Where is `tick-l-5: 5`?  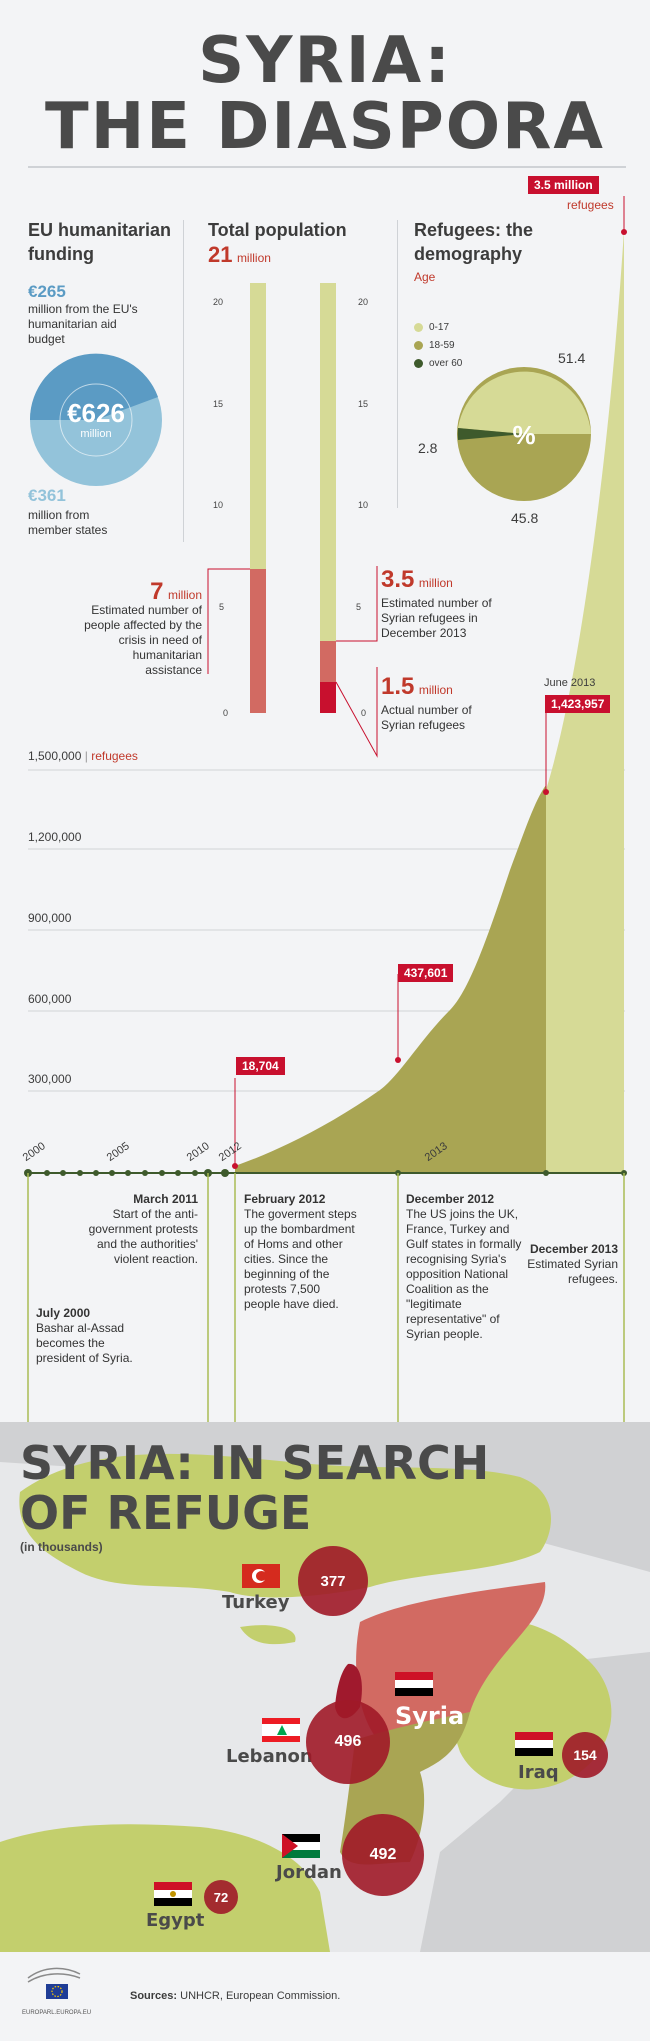
tick-l-5: 5 is located at coordinates (222, 607).